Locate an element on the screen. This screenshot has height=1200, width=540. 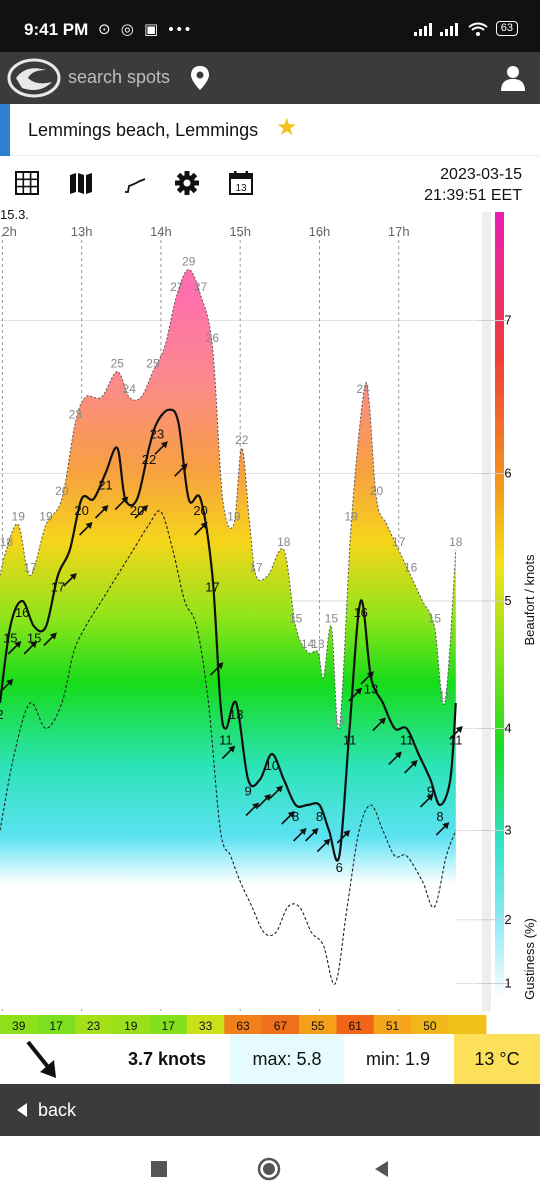
user-icon is located at coordinates (513, 78).